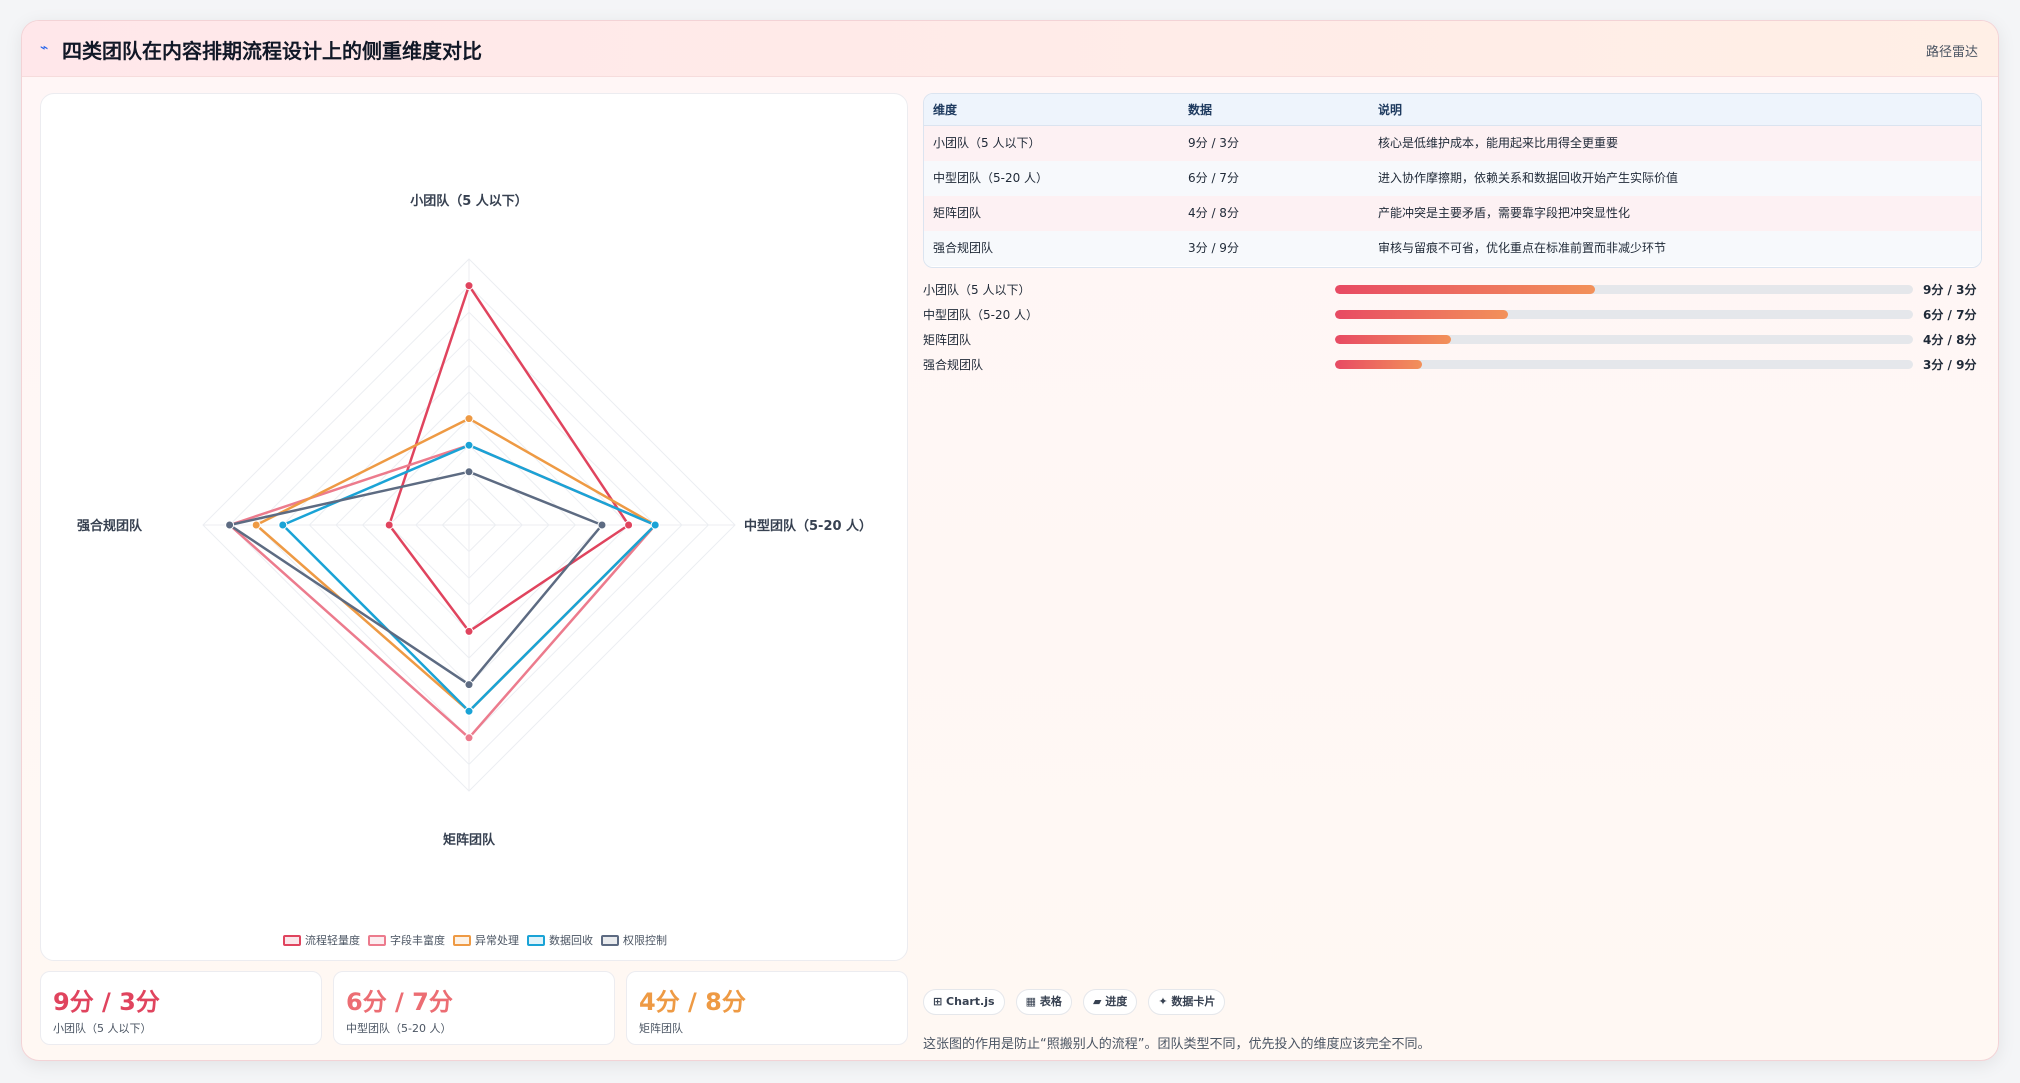 The height and width of the screenshot is (1083, 2020). What do you see at coordinates (469, 840) in the screenshot?
I see `radar-axis-label: 矩阵团队` at bounding box center [469, 840].